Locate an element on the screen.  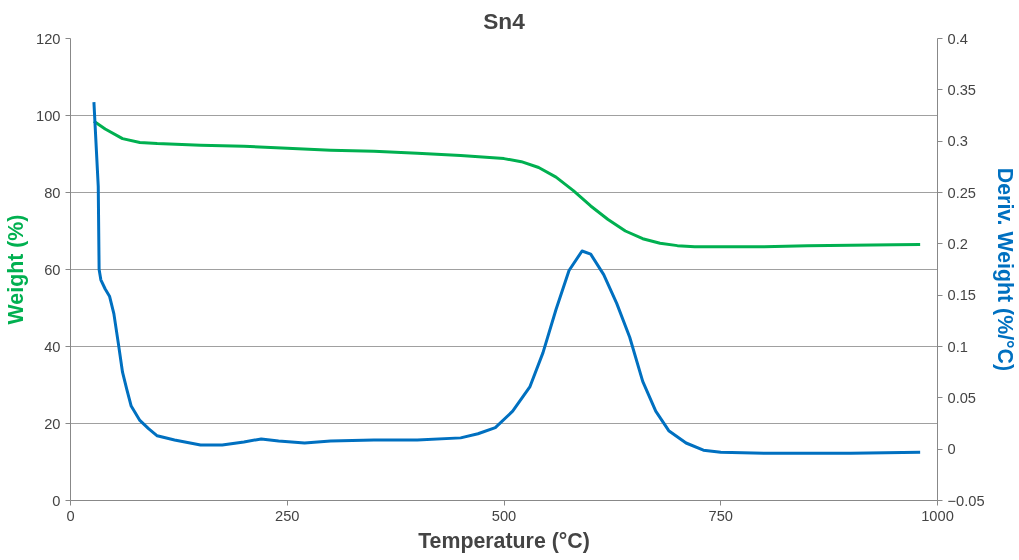
y2-tick-label: 0.3 is located at coordinates (957, 141).